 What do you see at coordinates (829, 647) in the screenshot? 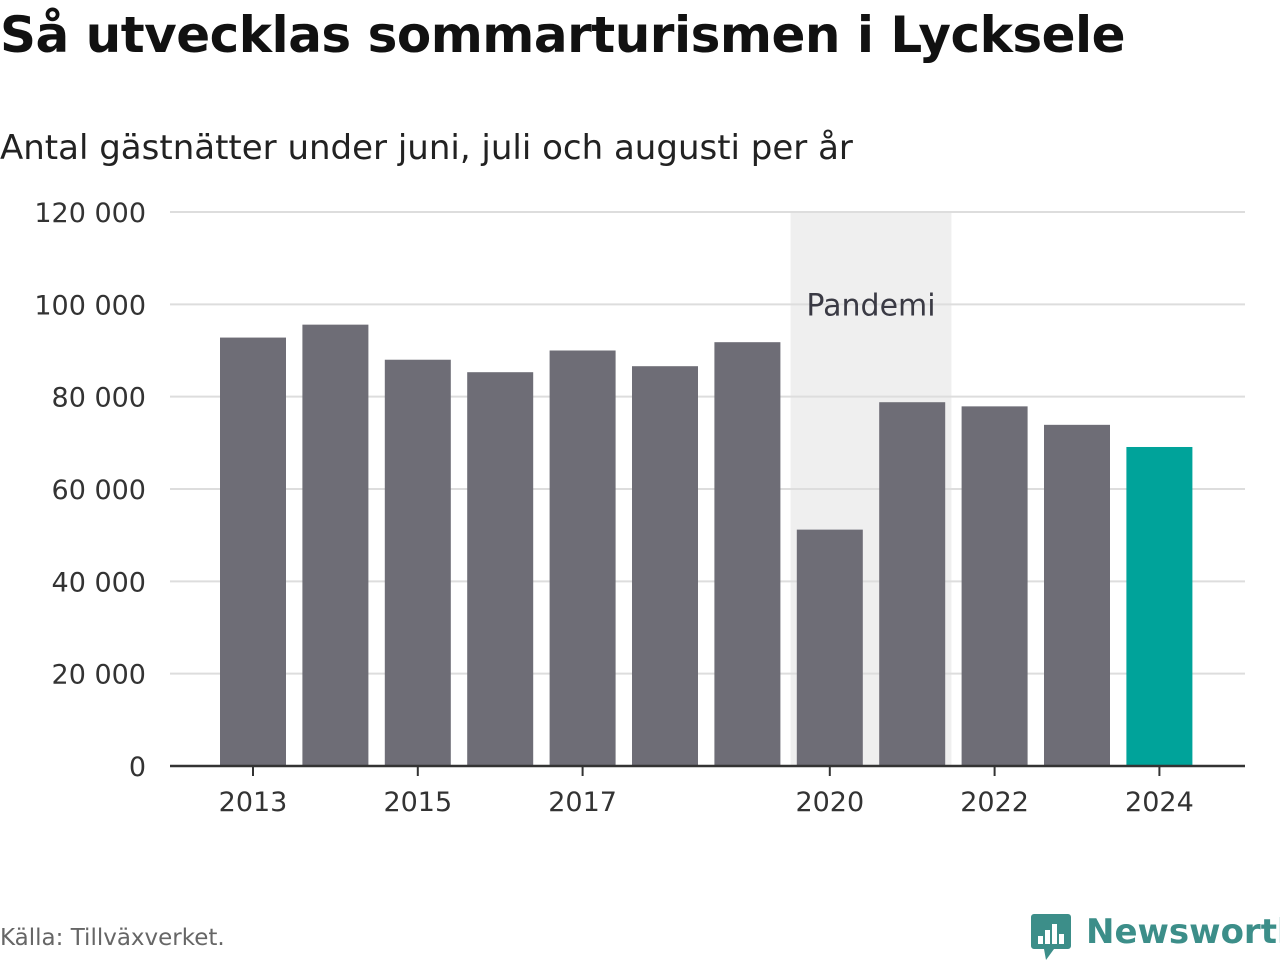
I see `bar-2020` at bounding box center [829, 647].